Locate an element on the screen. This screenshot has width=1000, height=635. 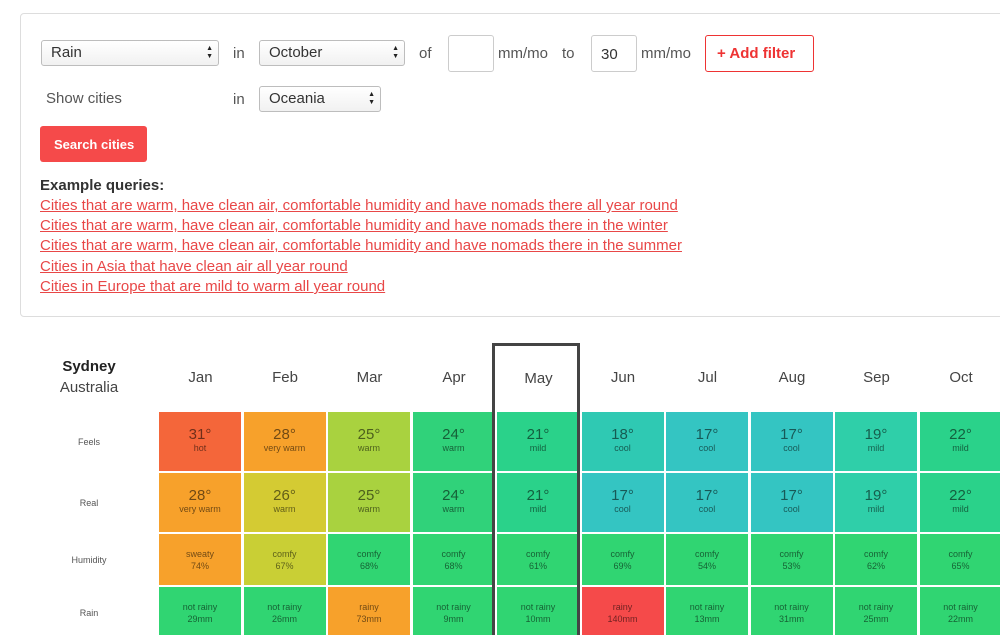
rain-cell: not rainy 26mm is located at coordinates (284, 611).